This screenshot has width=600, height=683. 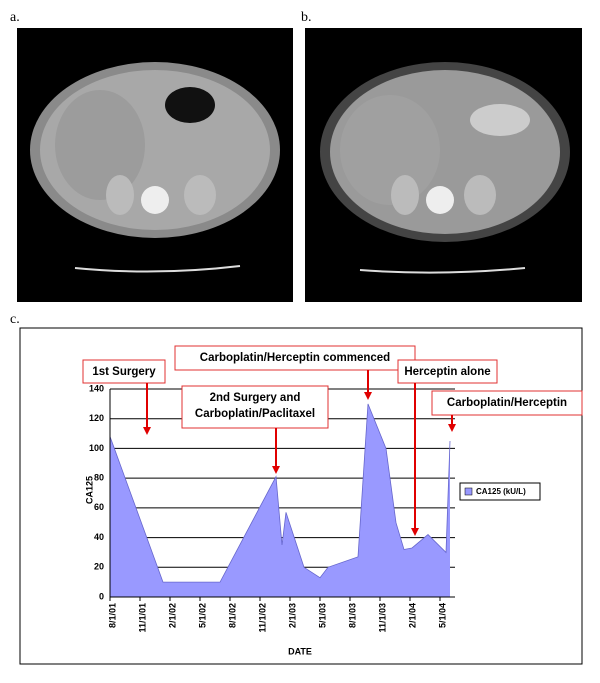 I want to click on y-tick-label: 40, so click(x=99, y=537).